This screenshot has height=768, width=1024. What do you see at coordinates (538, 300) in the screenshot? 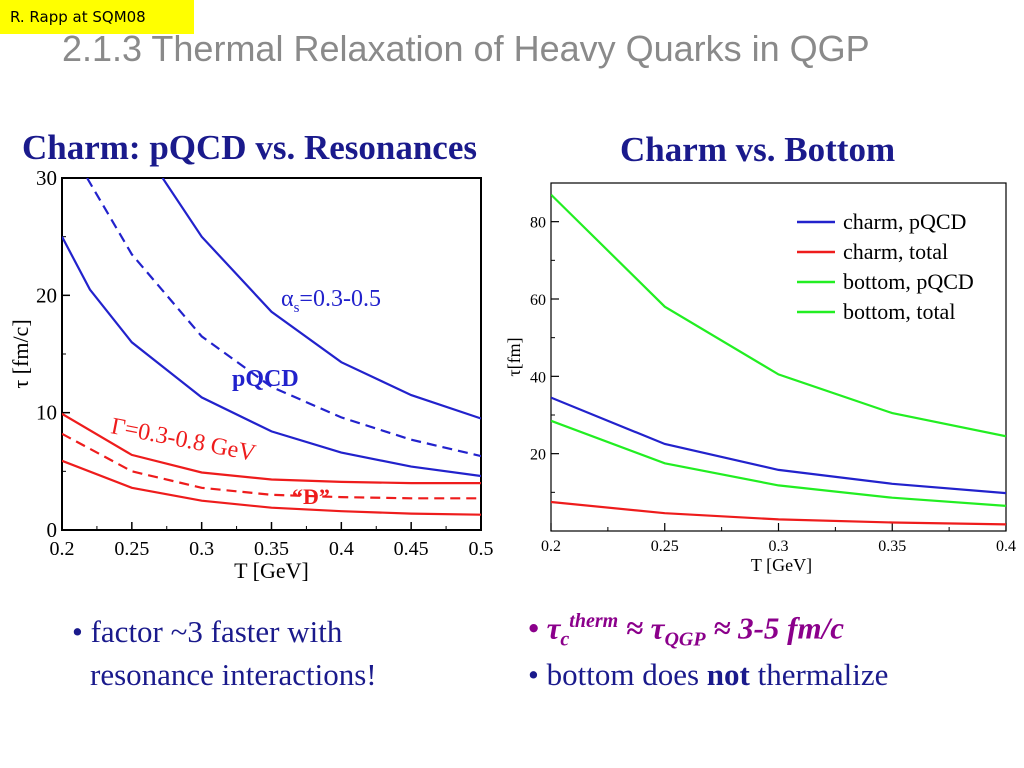
I see `y-tick-label: 60` at bounding box center [538, 300].